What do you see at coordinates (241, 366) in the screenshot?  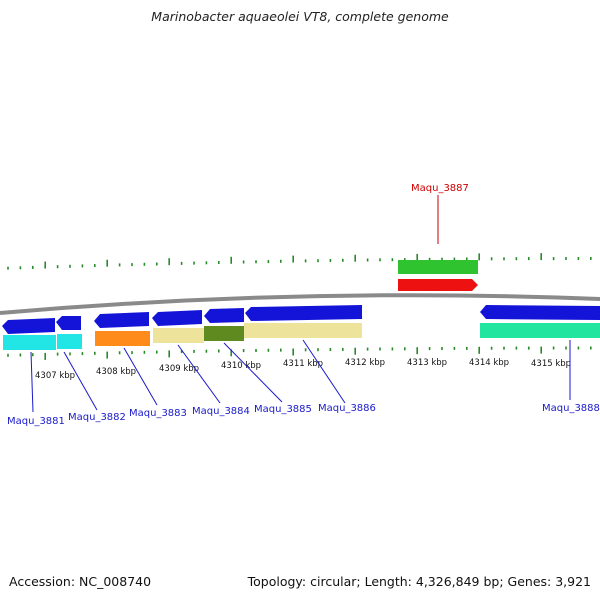 I see `scale-label-4310: 4310 kbp` at bounding box center [241, 366].